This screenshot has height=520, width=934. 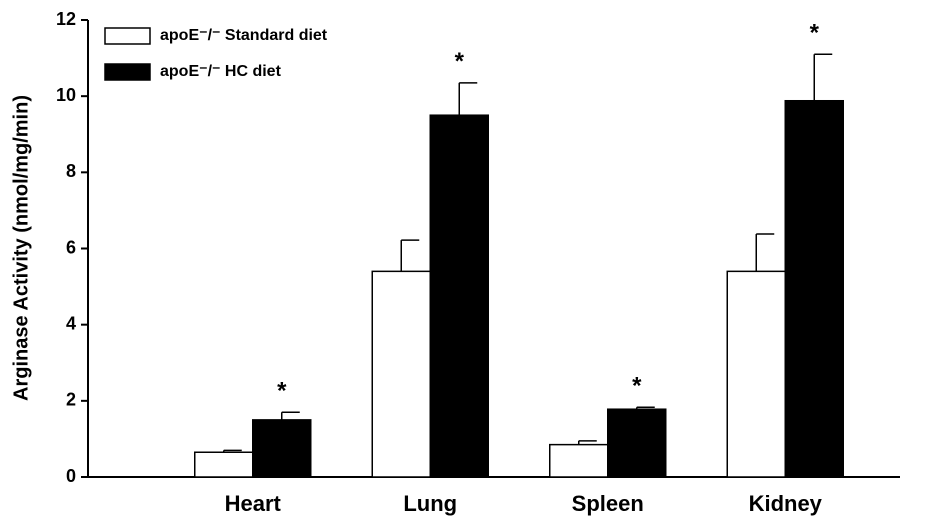 What do you see at coordinates (244, 35) in the screenshot?
I see `legend-label: apoE⁻/⁻ Standard diet` at bounding box center [244, 35].